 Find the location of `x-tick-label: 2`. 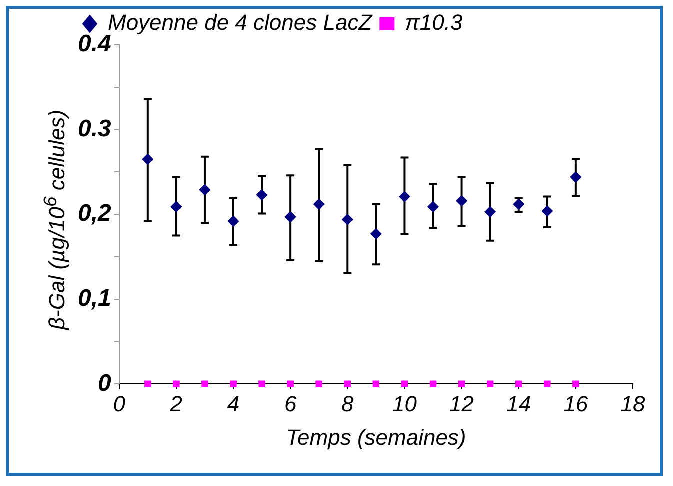

x-tick-label: 2 is located at coordinates (176, 404).